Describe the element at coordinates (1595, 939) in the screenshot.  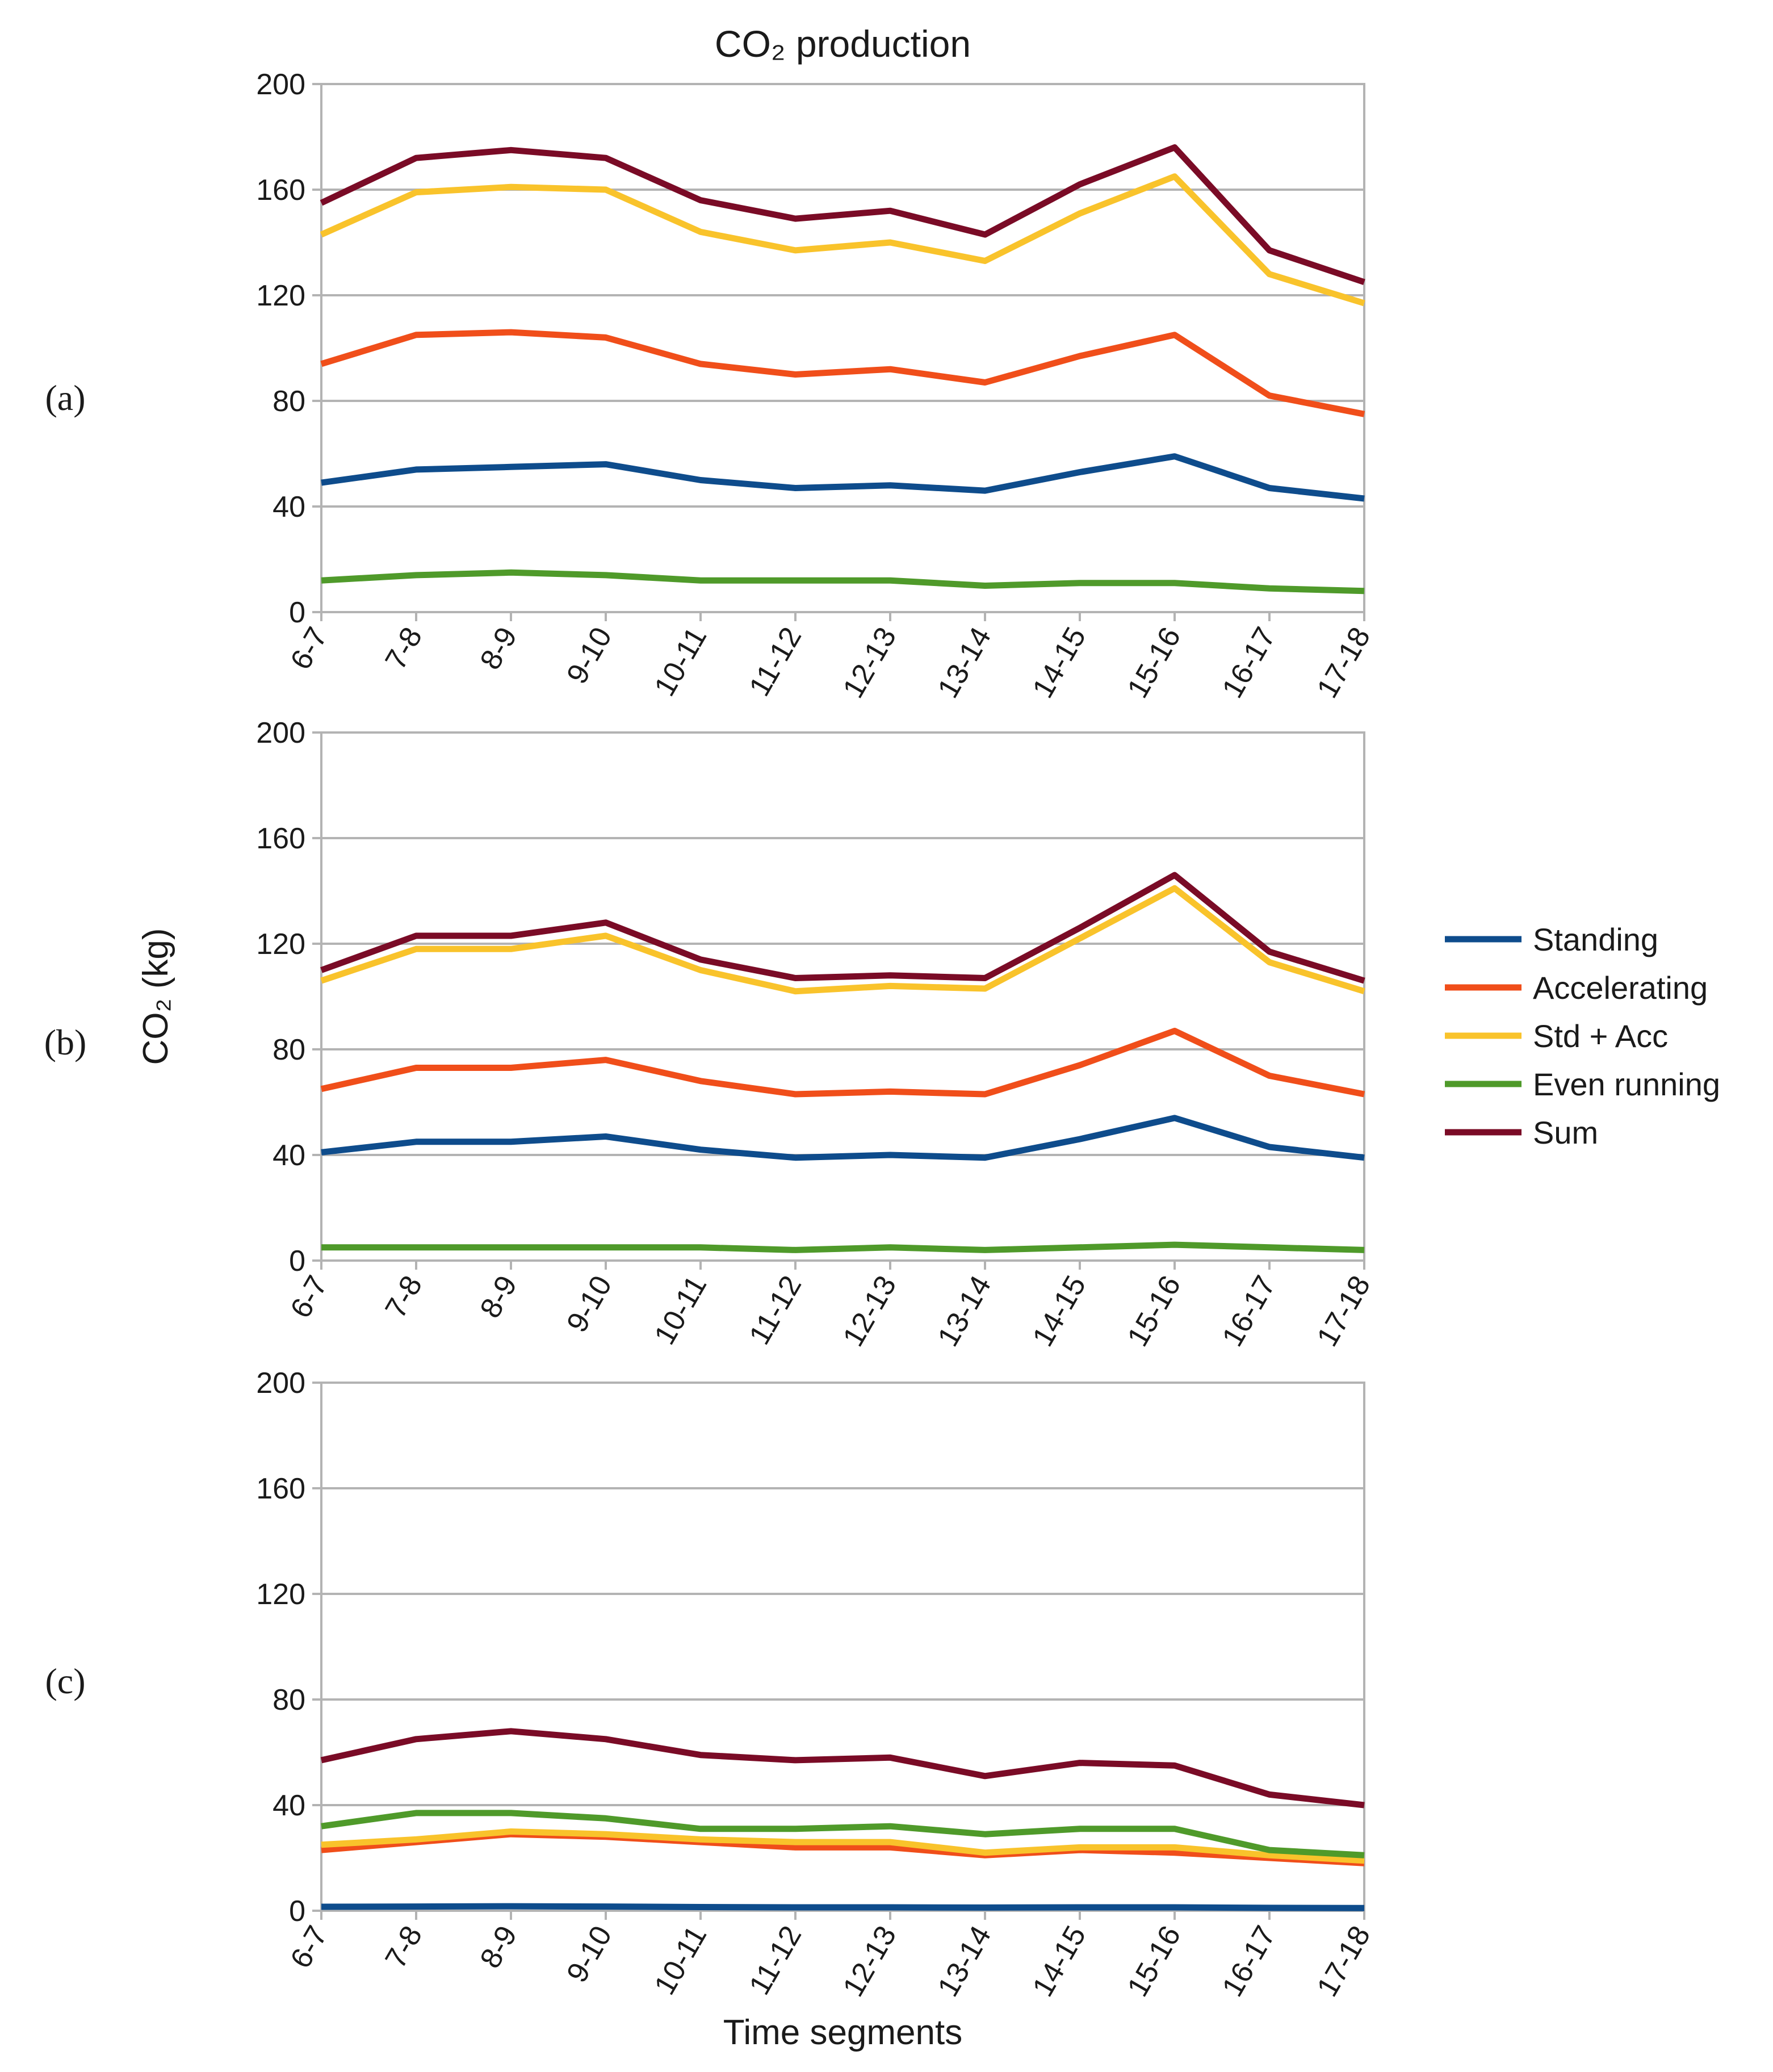
I see `legend-label-standing: Standing` at that location.